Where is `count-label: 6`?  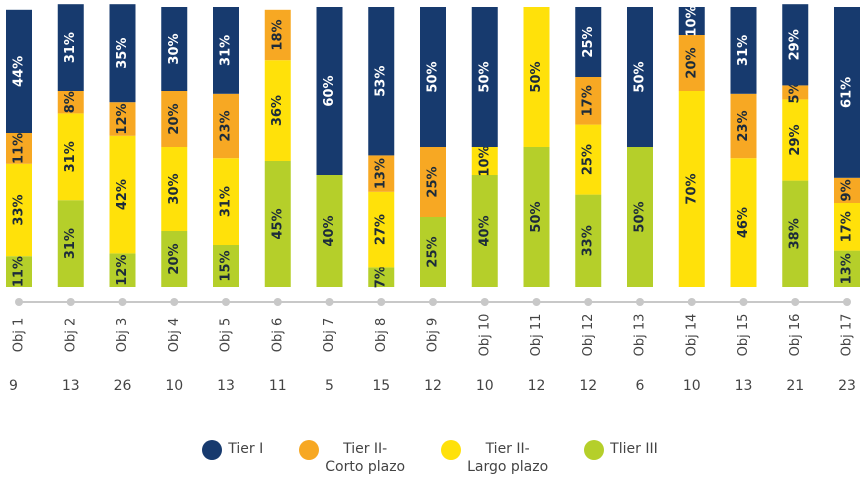
count-label: 6 is located at coordinates (640, 386).